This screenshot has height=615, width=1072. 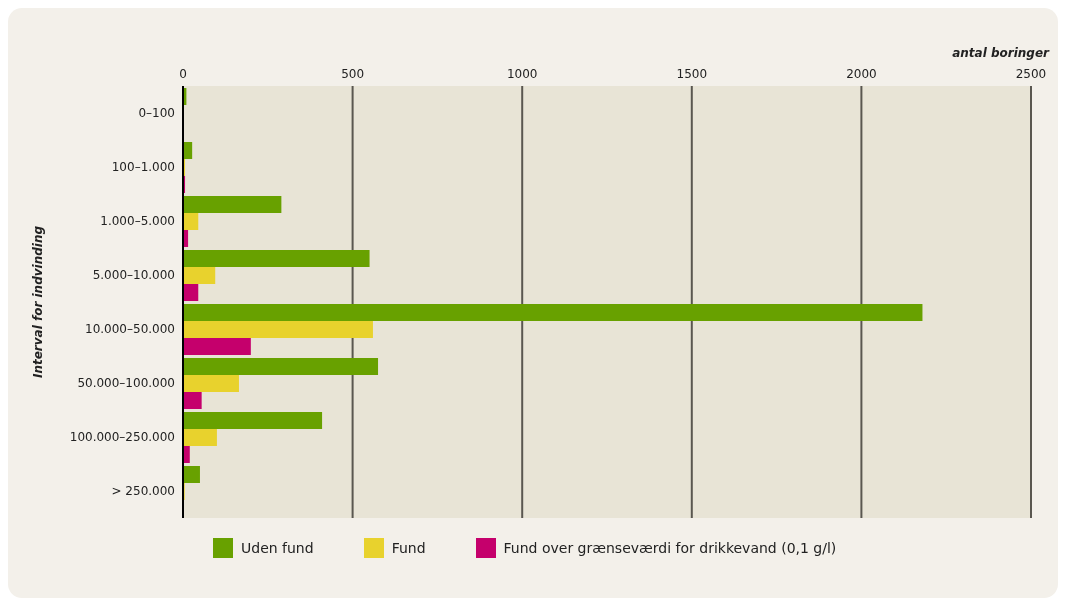 I want to click on y-tick-label: 100–1.000, so click(x=143, y=167).